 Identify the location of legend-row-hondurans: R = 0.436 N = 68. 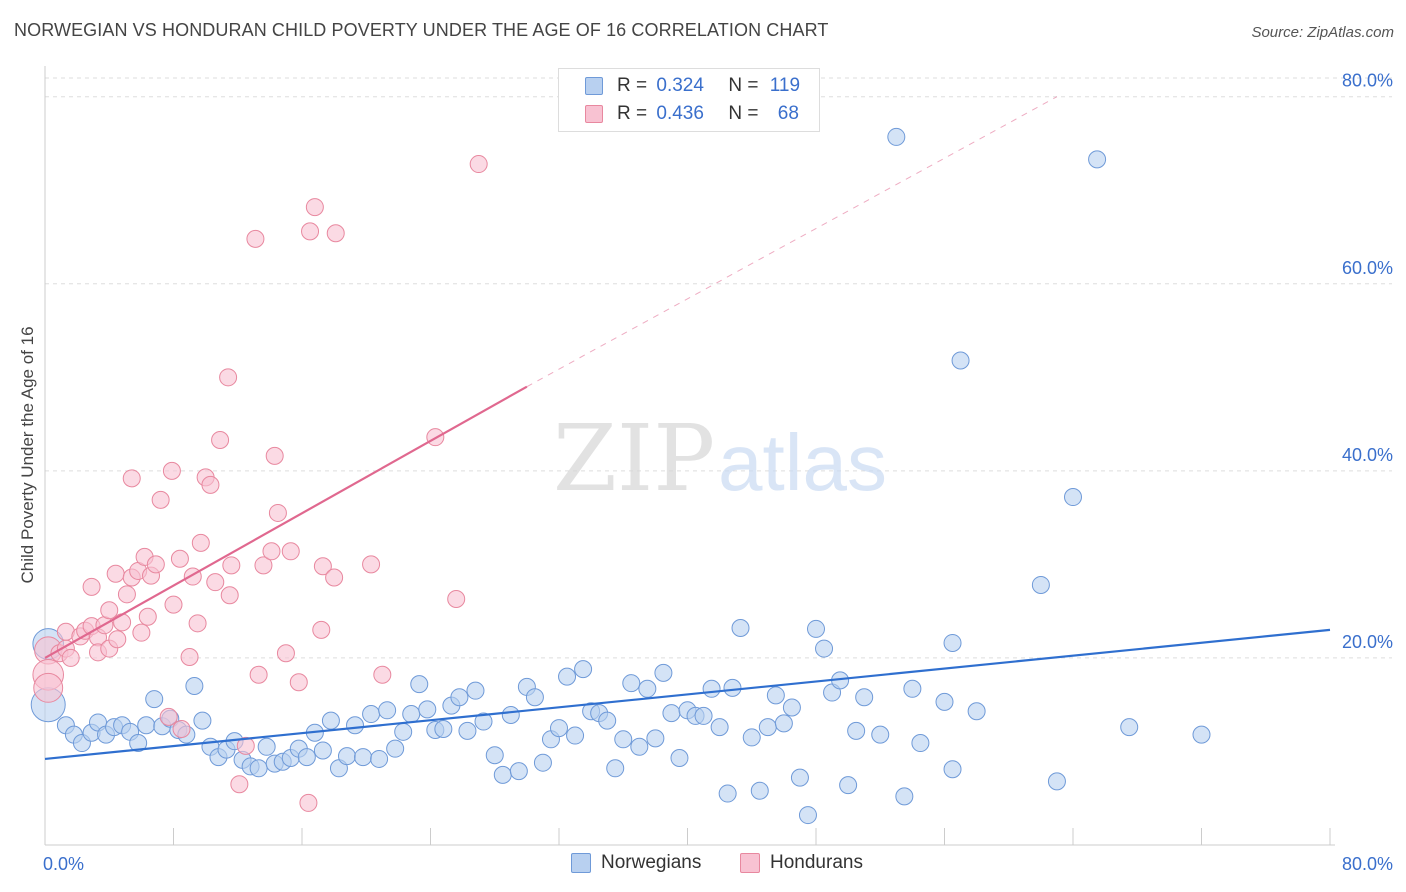
(692, 114).